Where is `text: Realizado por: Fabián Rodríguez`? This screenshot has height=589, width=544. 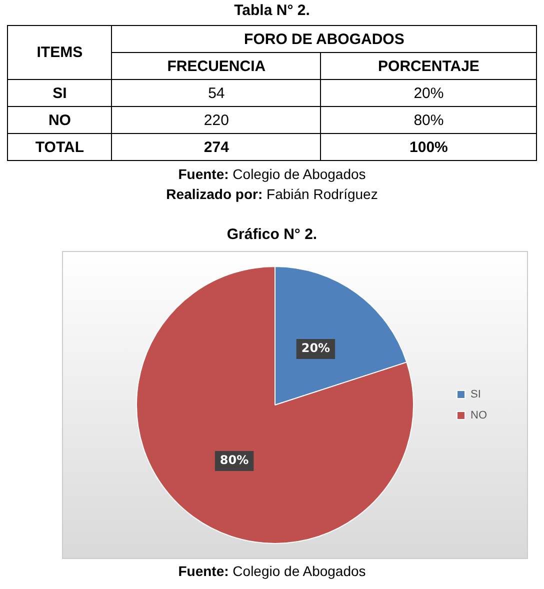
text: Realizado por: Fabián Rodríguez is located at coordinates (272, 194).